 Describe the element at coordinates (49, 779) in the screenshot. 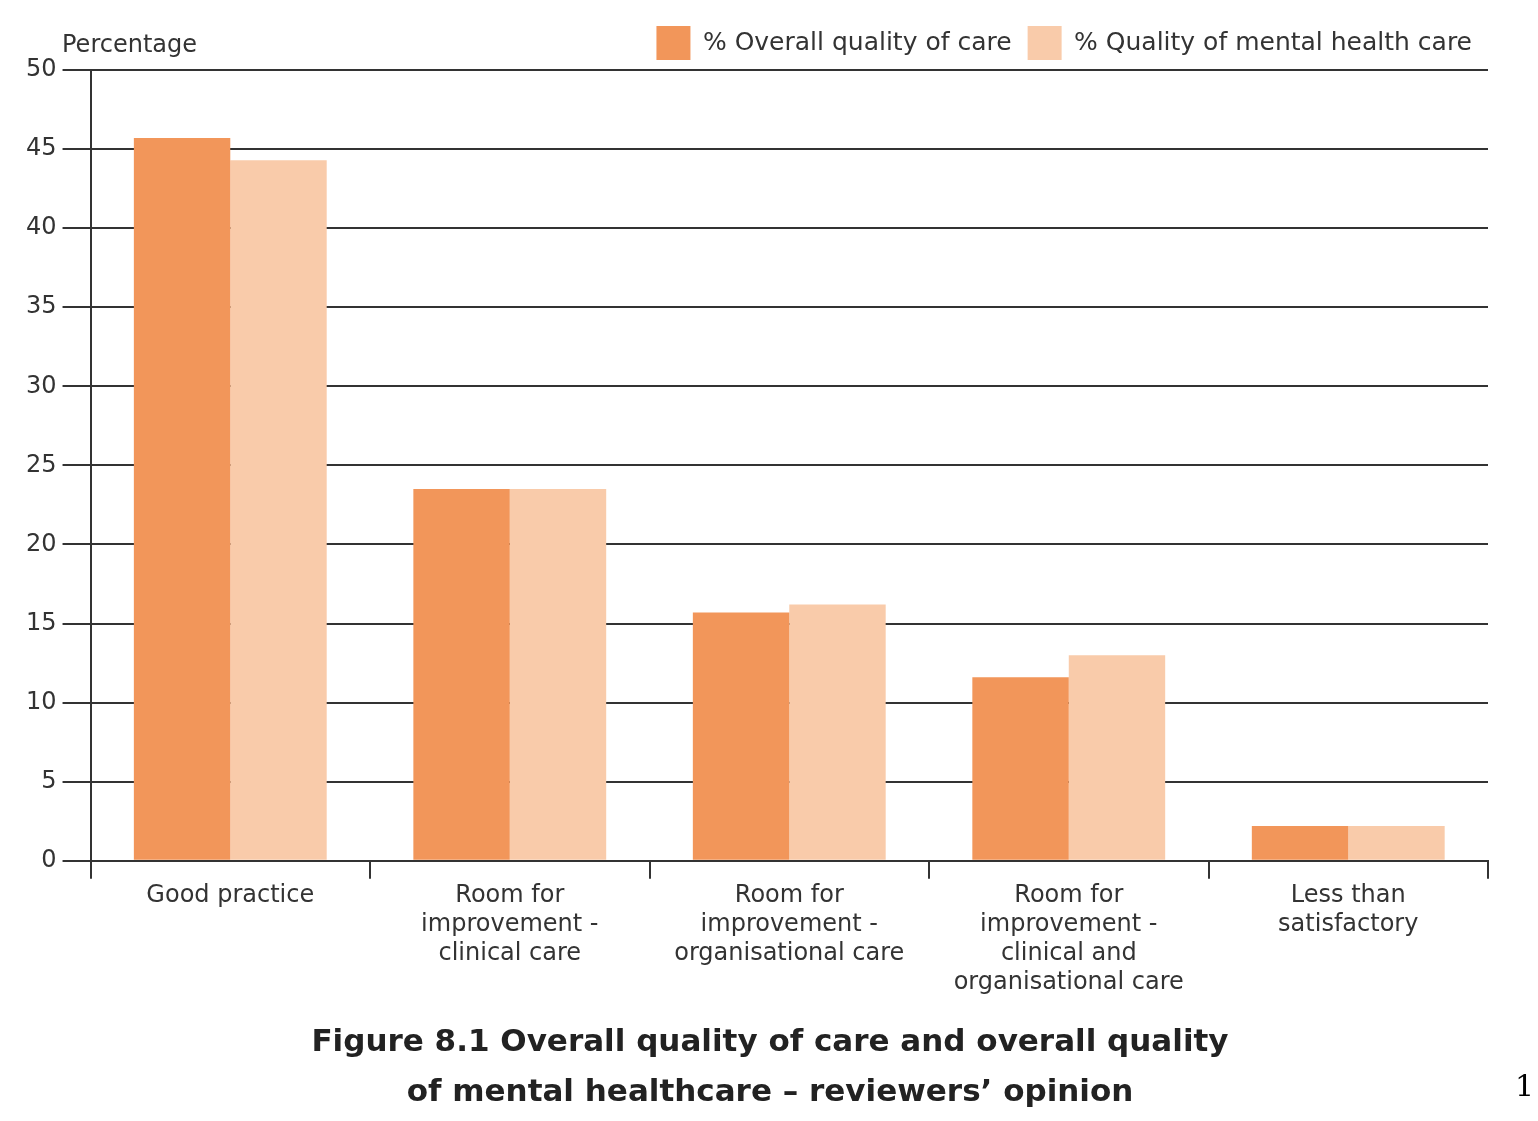

I see `y-tick-label: 5` at that location.